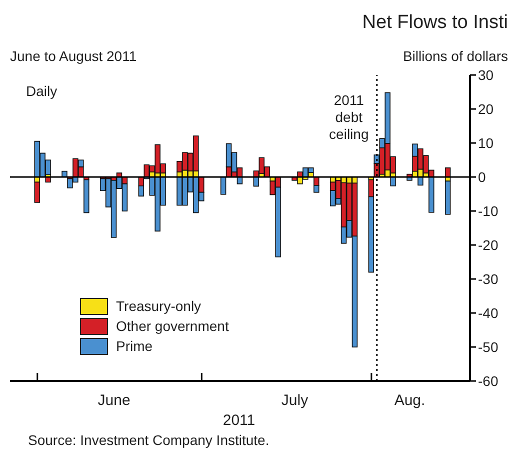 This screenshot has width=516, height=459. Describe the element at coordinates (488, 346) in the screenshot. I see `y-tick-label: -50` at that location.